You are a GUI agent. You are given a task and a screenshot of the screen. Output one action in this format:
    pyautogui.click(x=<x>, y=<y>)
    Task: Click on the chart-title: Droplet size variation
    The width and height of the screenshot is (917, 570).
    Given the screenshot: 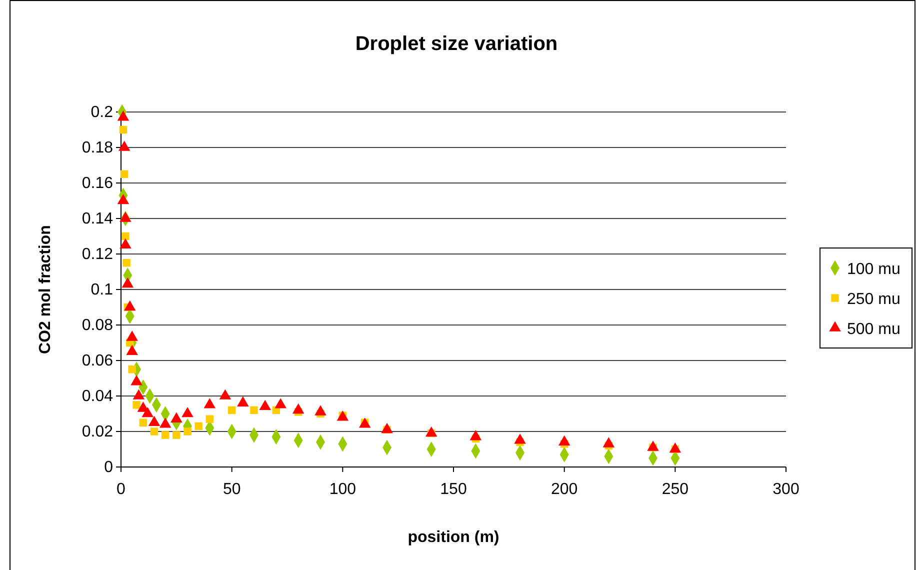 What is the action you would take?
    pyautogui.click(x=456, y=44)
    